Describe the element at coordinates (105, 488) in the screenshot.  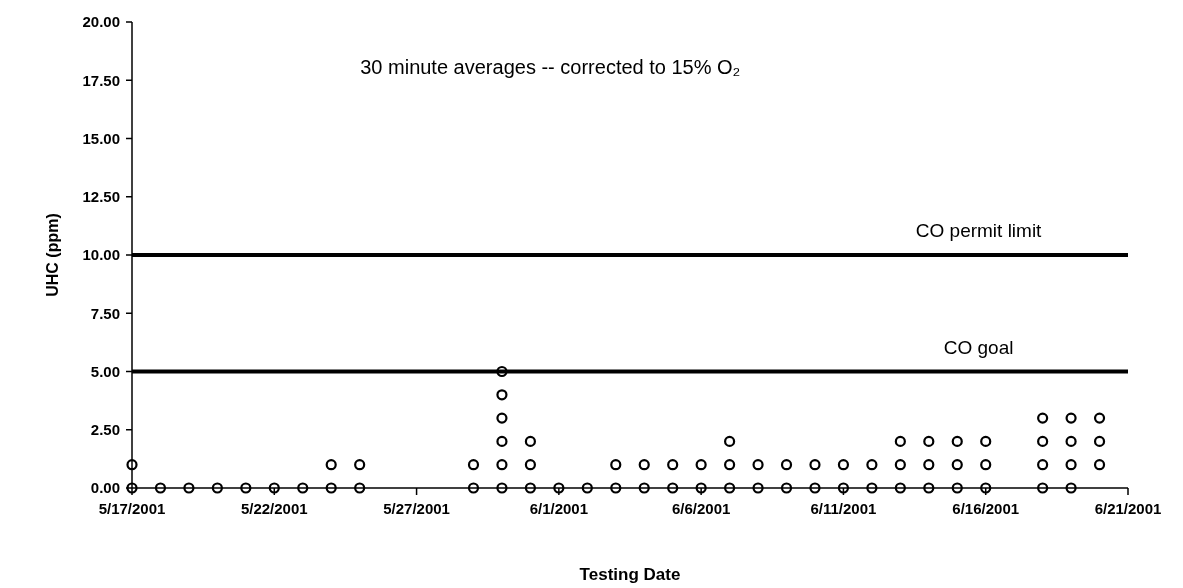
I see `y-tick-label: 0.00` at that location.